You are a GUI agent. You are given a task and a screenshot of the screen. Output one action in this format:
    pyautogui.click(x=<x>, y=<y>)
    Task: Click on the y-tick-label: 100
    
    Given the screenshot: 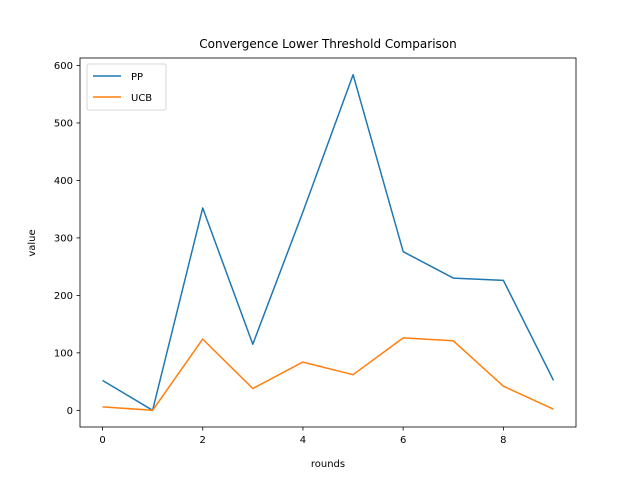 What is the action you would take?
    pyautogui.click(x=63, y=353)
    